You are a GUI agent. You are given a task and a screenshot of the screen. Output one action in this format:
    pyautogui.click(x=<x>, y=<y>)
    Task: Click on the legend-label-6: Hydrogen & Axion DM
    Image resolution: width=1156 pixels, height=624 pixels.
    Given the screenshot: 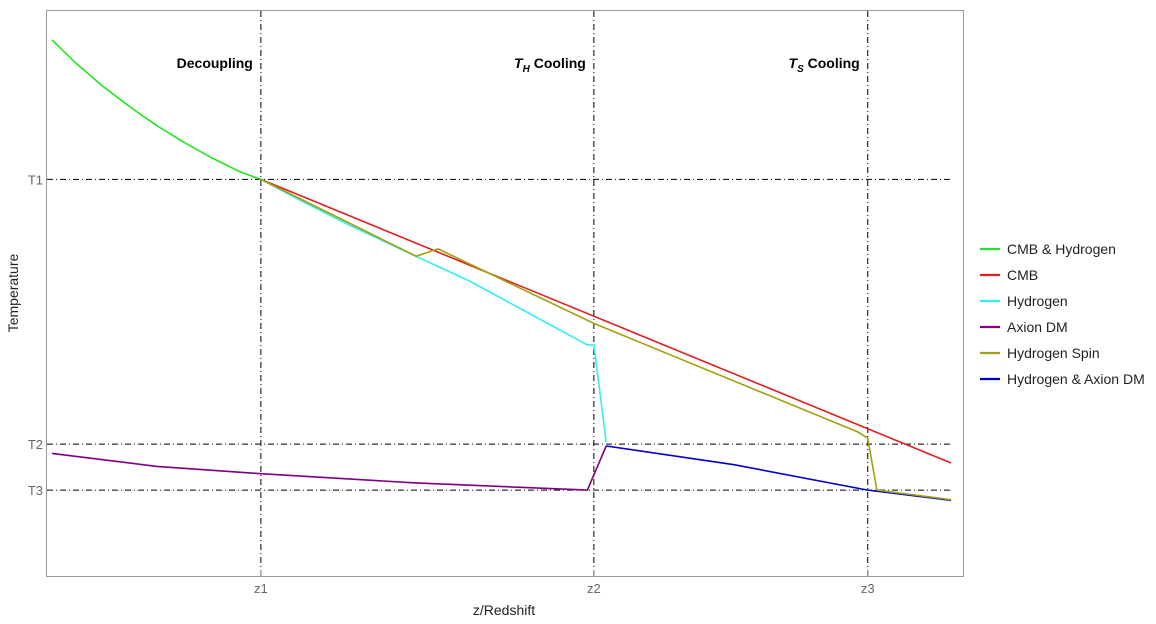 What is the action you would take?
    pyautogui.click(x=1076, y=379)
    